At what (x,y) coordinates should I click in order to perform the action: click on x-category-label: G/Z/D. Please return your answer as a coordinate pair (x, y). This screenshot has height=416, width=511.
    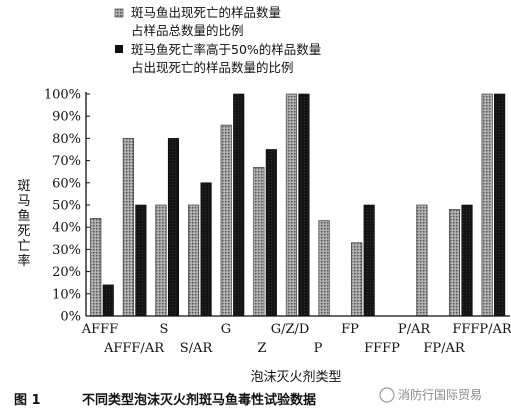
    Looking at the image, I should click on (290, 329).